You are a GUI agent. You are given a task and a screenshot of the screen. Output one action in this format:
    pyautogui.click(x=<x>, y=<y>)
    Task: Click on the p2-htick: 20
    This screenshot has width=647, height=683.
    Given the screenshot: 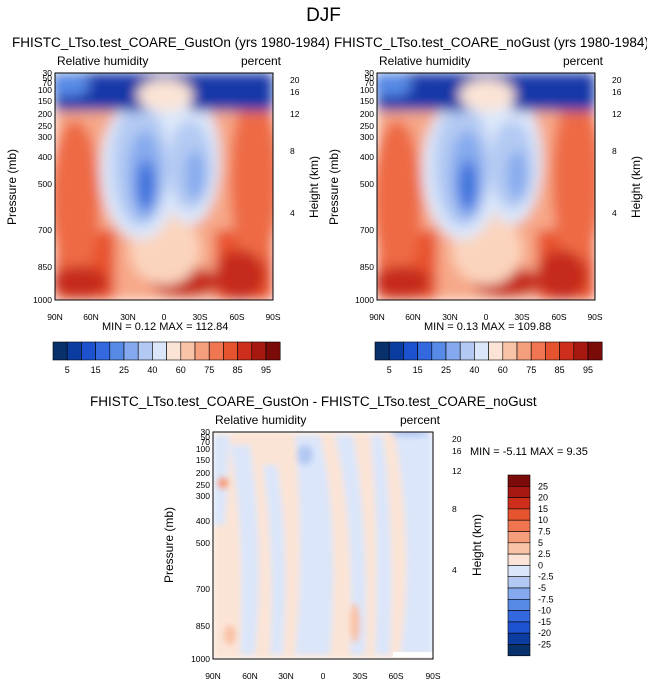 What is the action you would take?
    pyautogui.click(x=617, y=80)
    